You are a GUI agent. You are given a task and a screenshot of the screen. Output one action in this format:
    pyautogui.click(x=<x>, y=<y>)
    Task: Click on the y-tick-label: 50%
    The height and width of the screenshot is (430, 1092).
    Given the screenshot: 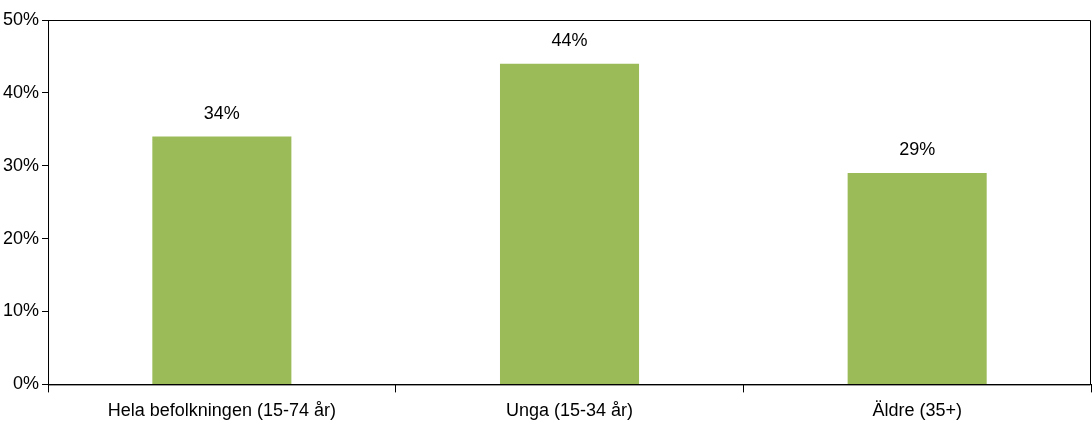 What is the action you would take?
    pyautogui.click(x=21, y=18)
    